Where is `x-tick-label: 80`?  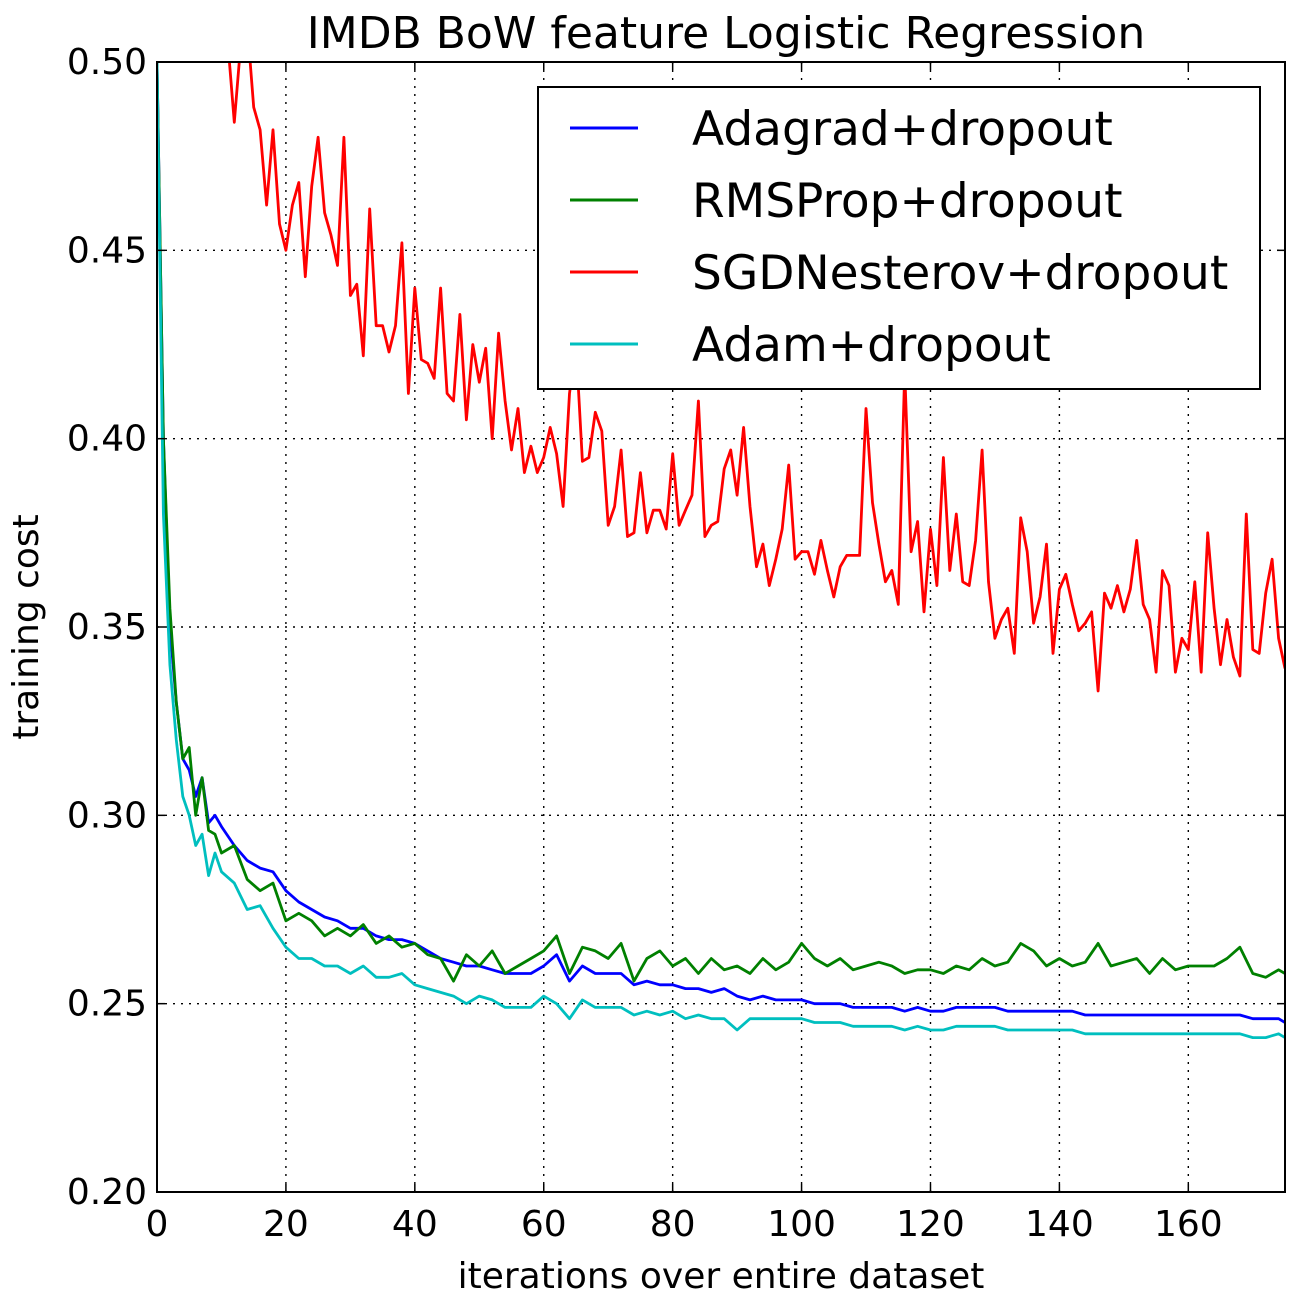 x-tick-label: 80 is located at coordinates (673, 1224).